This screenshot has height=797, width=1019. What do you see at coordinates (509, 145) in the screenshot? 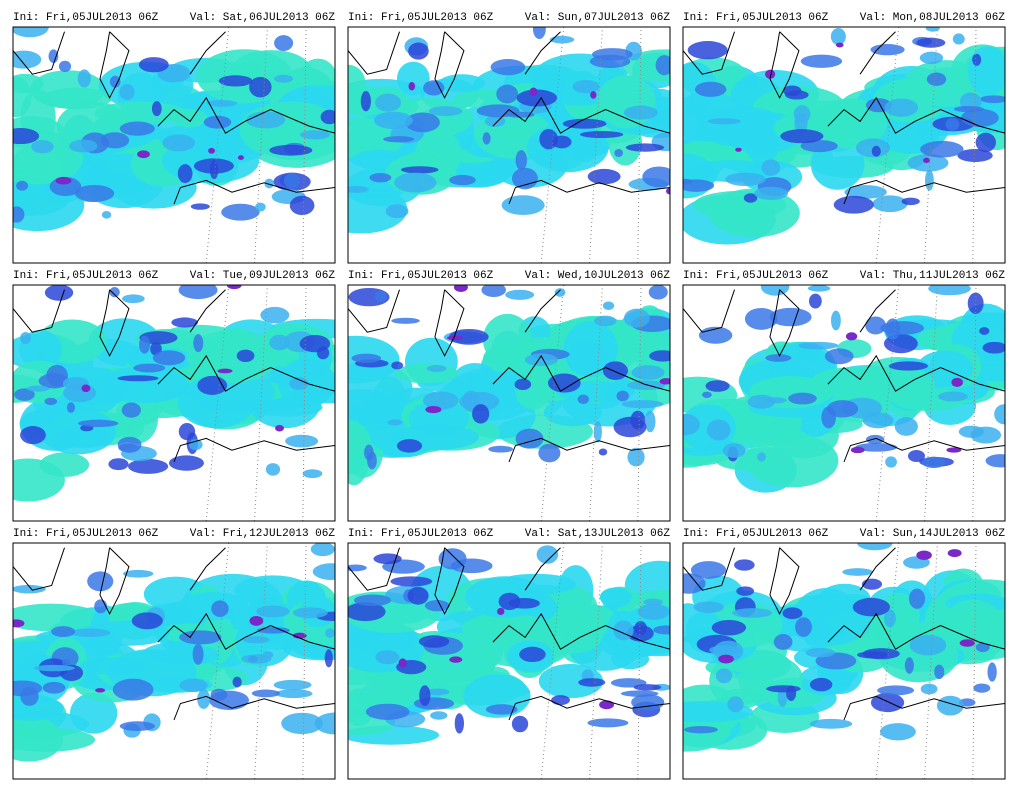
I see `map-frame` at bounding box center [509, 145].